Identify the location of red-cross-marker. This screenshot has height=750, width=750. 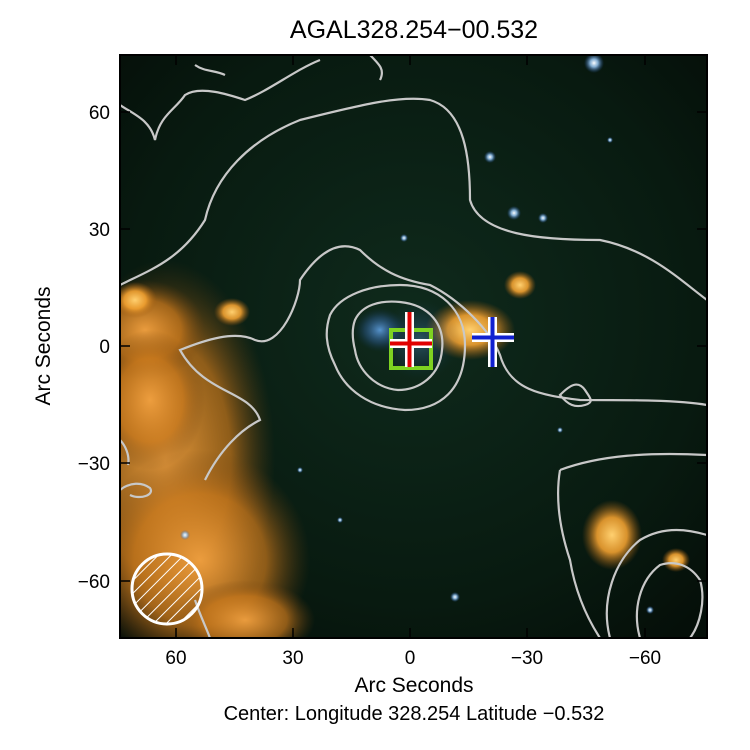
(411, 339).